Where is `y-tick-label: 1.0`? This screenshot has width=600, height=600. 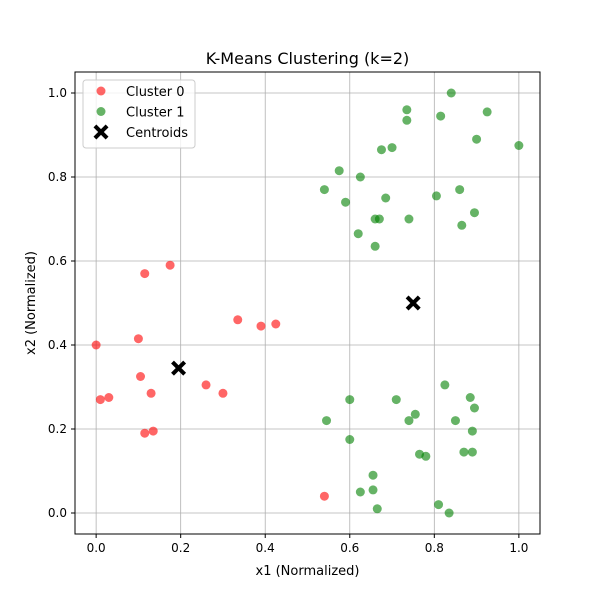
y-tick-label: 1.0 is located at coordinates (57, 93).